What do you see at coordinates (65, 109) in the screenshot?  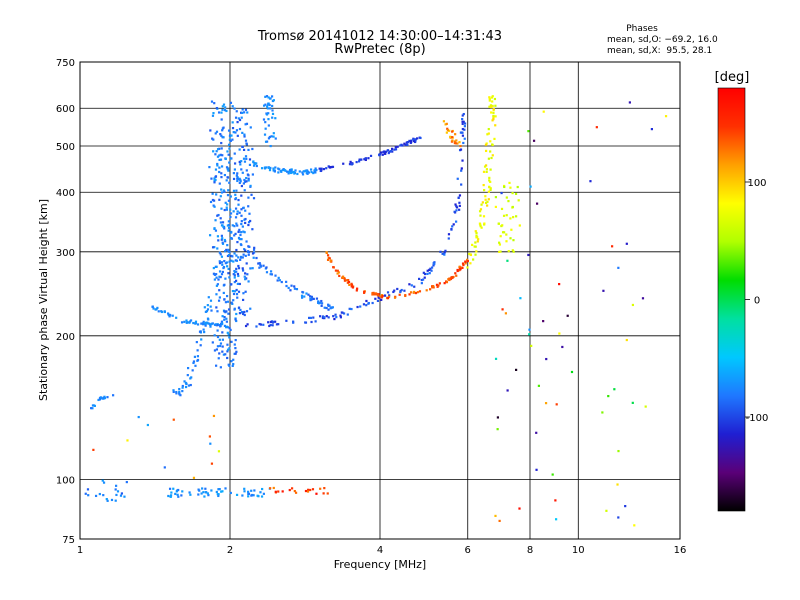 I see `y-tick-label: 600` at bounding box center [65, 109].